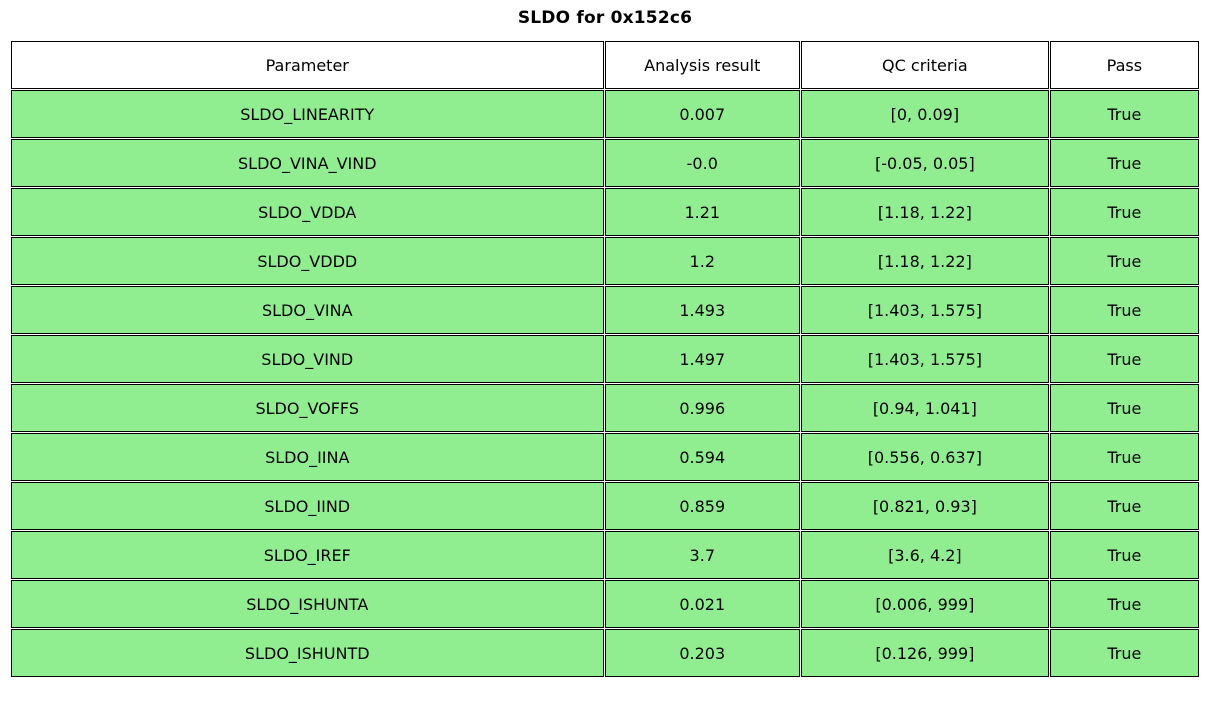  What do you see at coordinates (307, 163) in the screenshot?
I see `cell-parameter: SLDO_VINA_VIND` at bounding box center [307, 163].